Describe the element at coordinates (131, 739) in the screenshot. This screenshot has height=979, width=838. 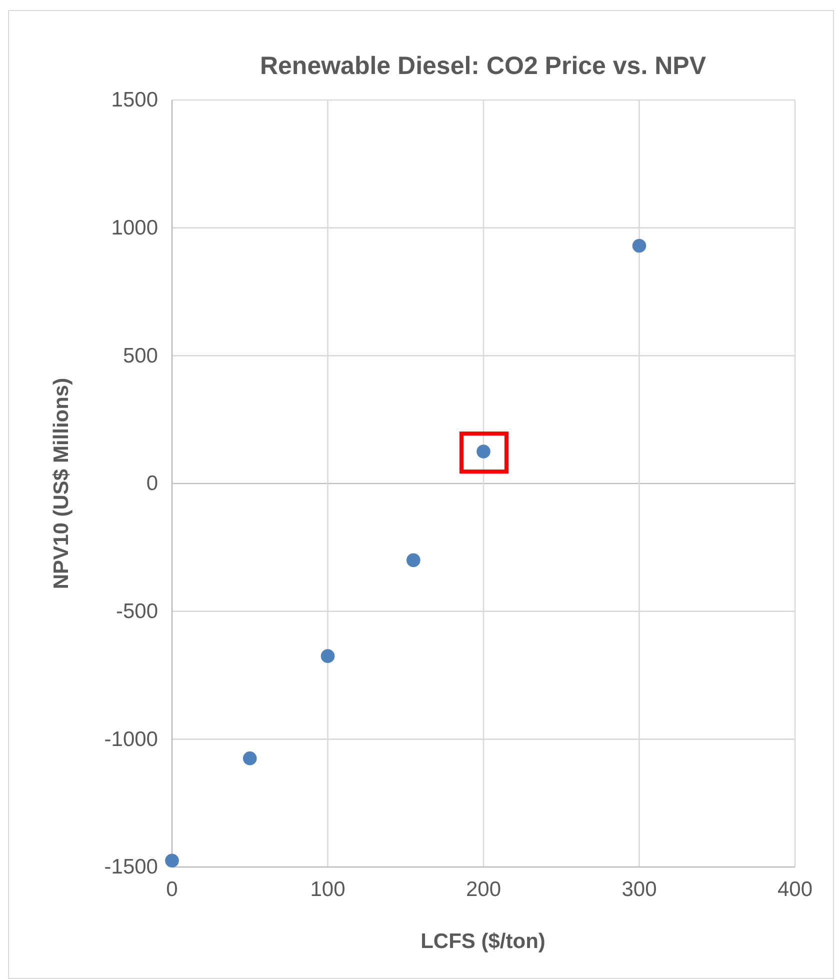
I see `y-tick-label: -1000` at that location.